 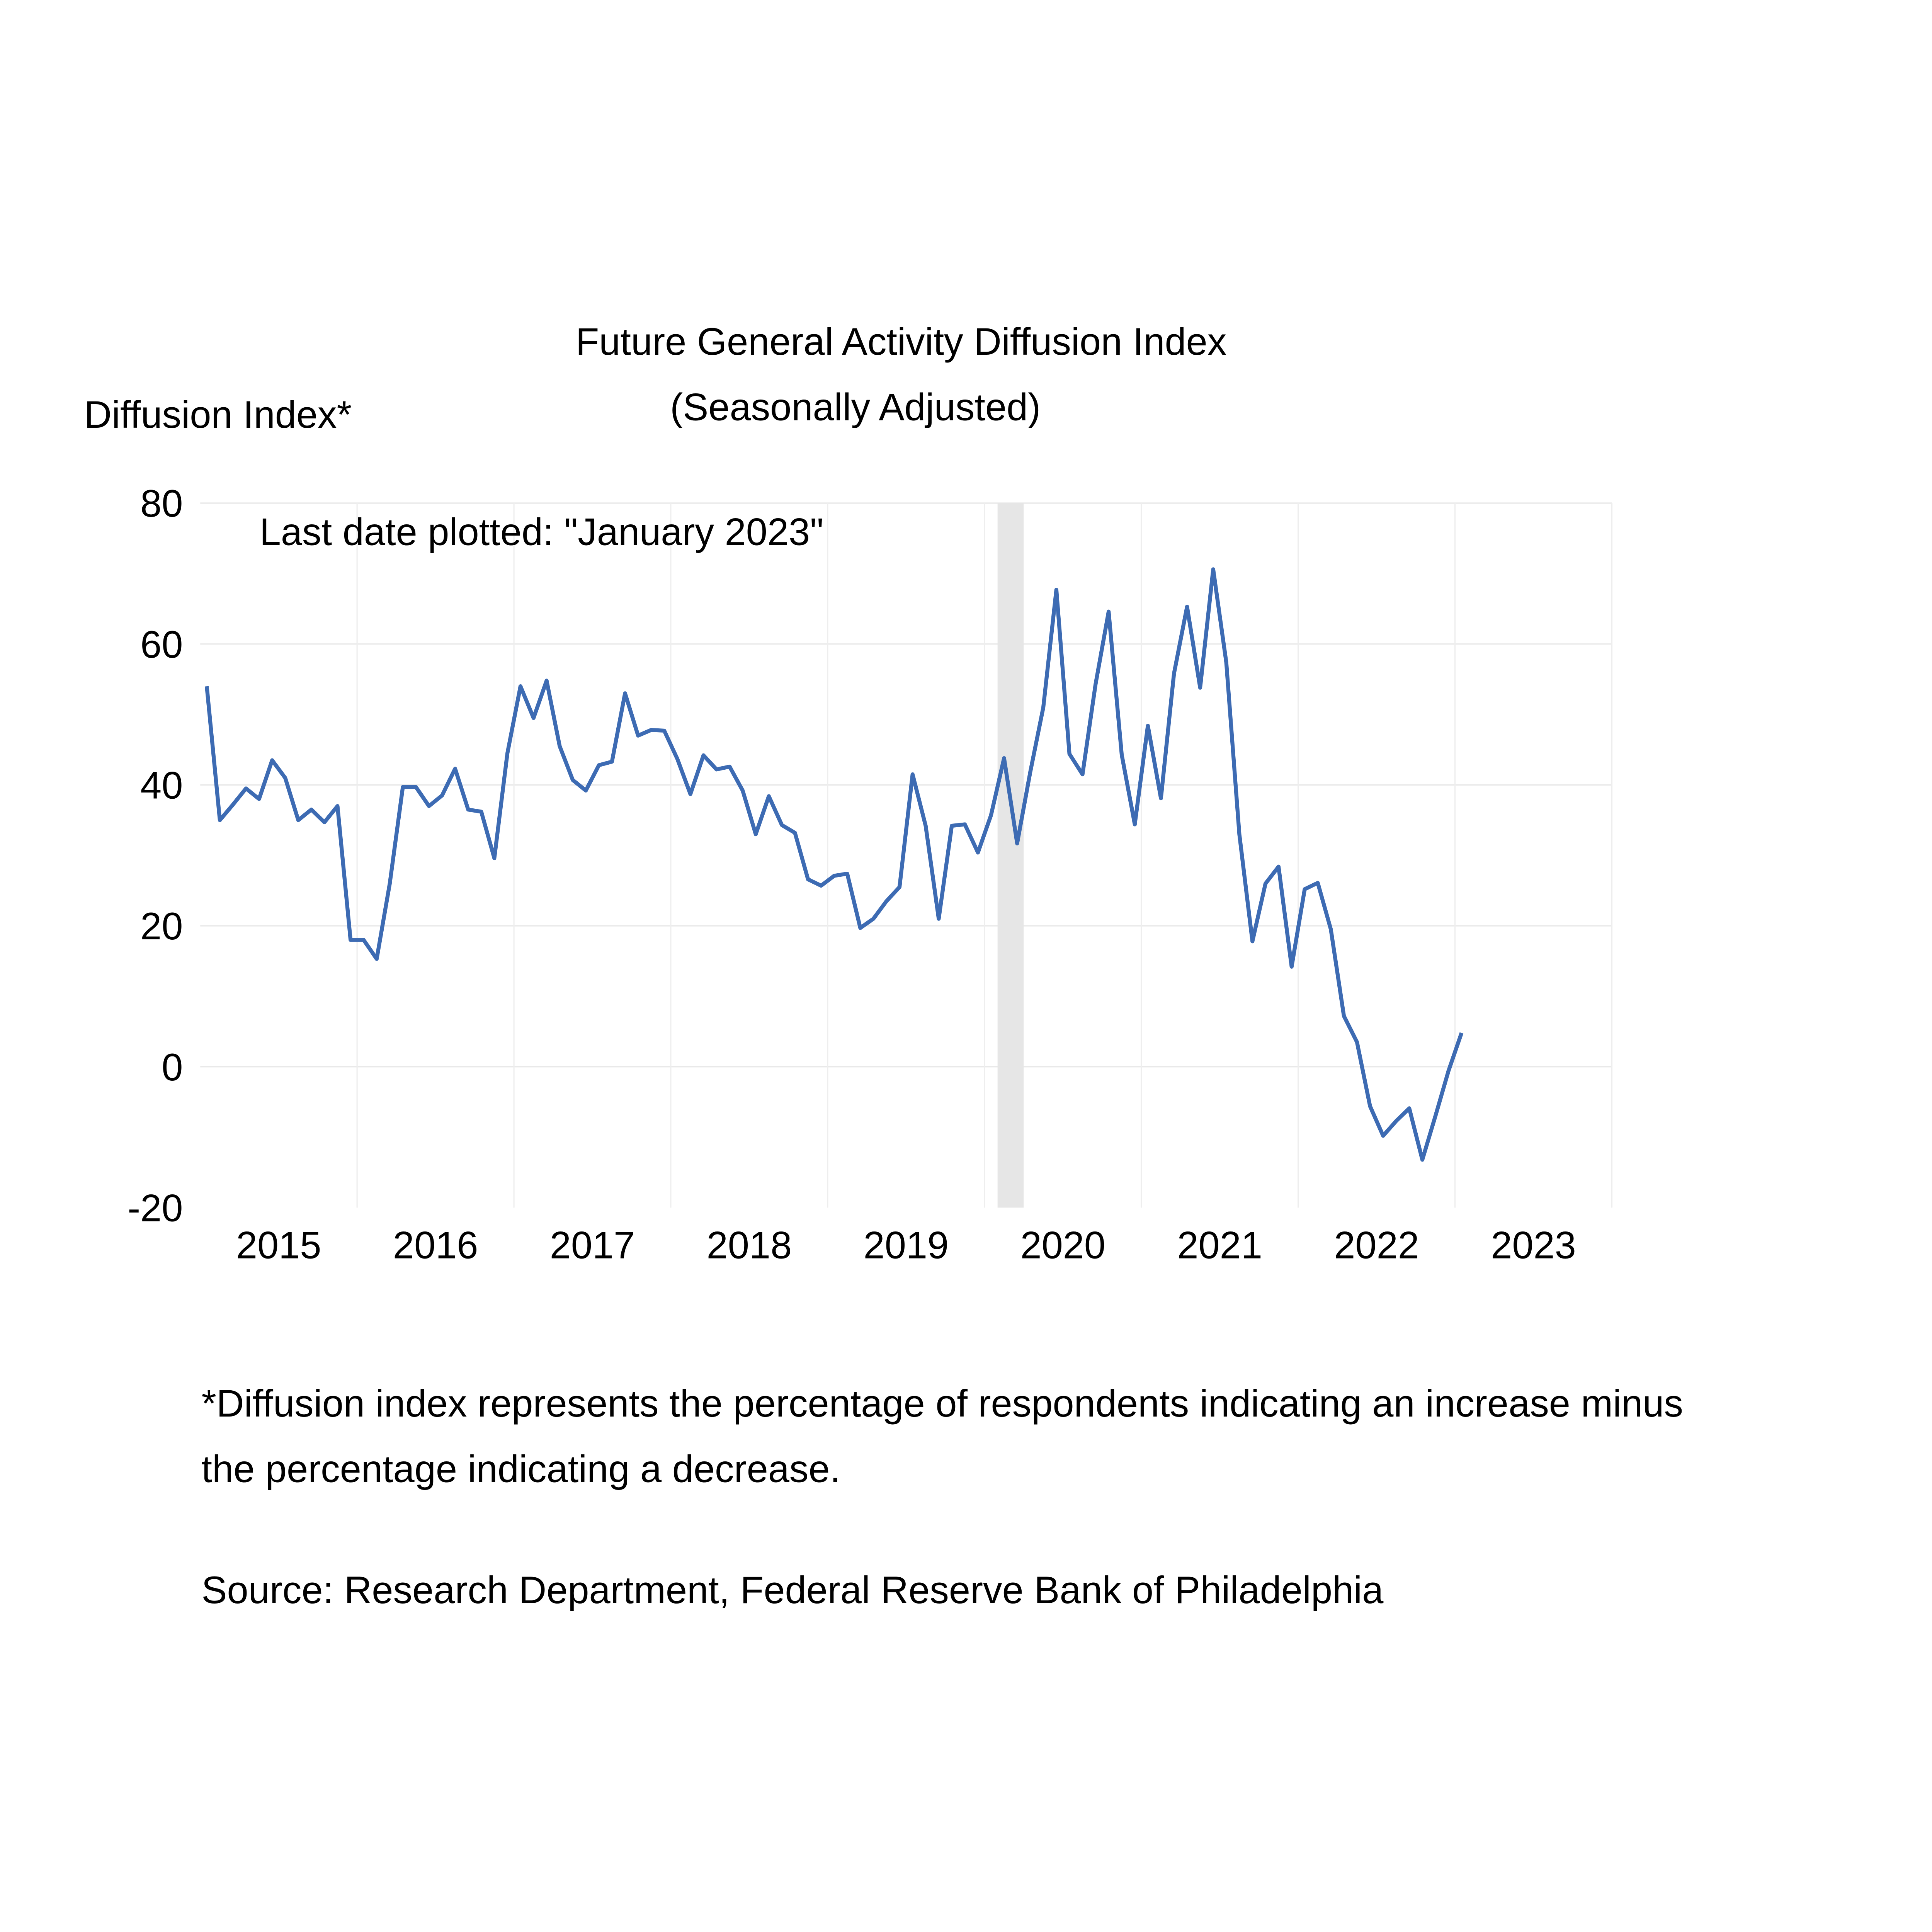 I want to click on y-axis-ticks: 80 60 40 20 0 -20, so click(x=155, y=856).